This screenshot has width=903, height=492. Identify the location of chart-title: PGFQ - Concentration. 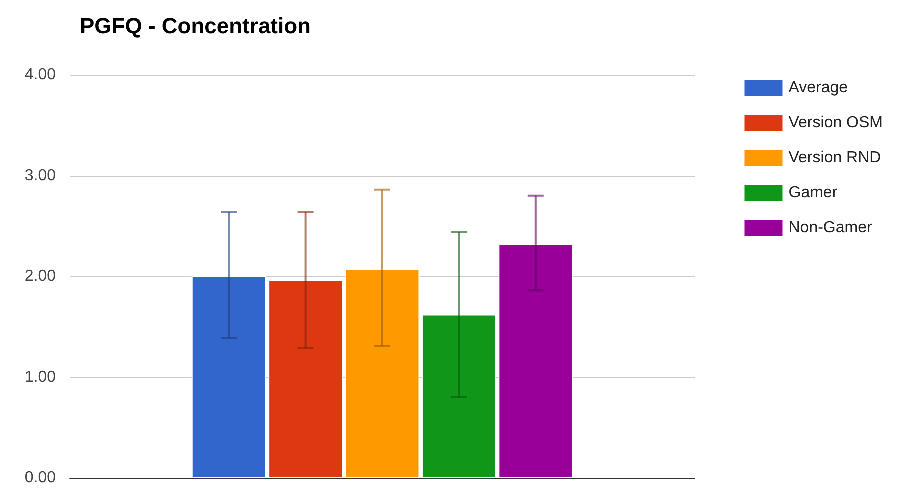
(195, 26).